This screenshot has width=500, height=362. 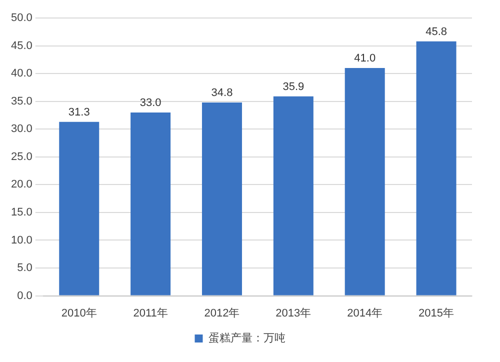 What do you see at coordinates (436, 313) in the screenshot?
I see `x-tick-label: 2015年` at bounding box center [436, 313].